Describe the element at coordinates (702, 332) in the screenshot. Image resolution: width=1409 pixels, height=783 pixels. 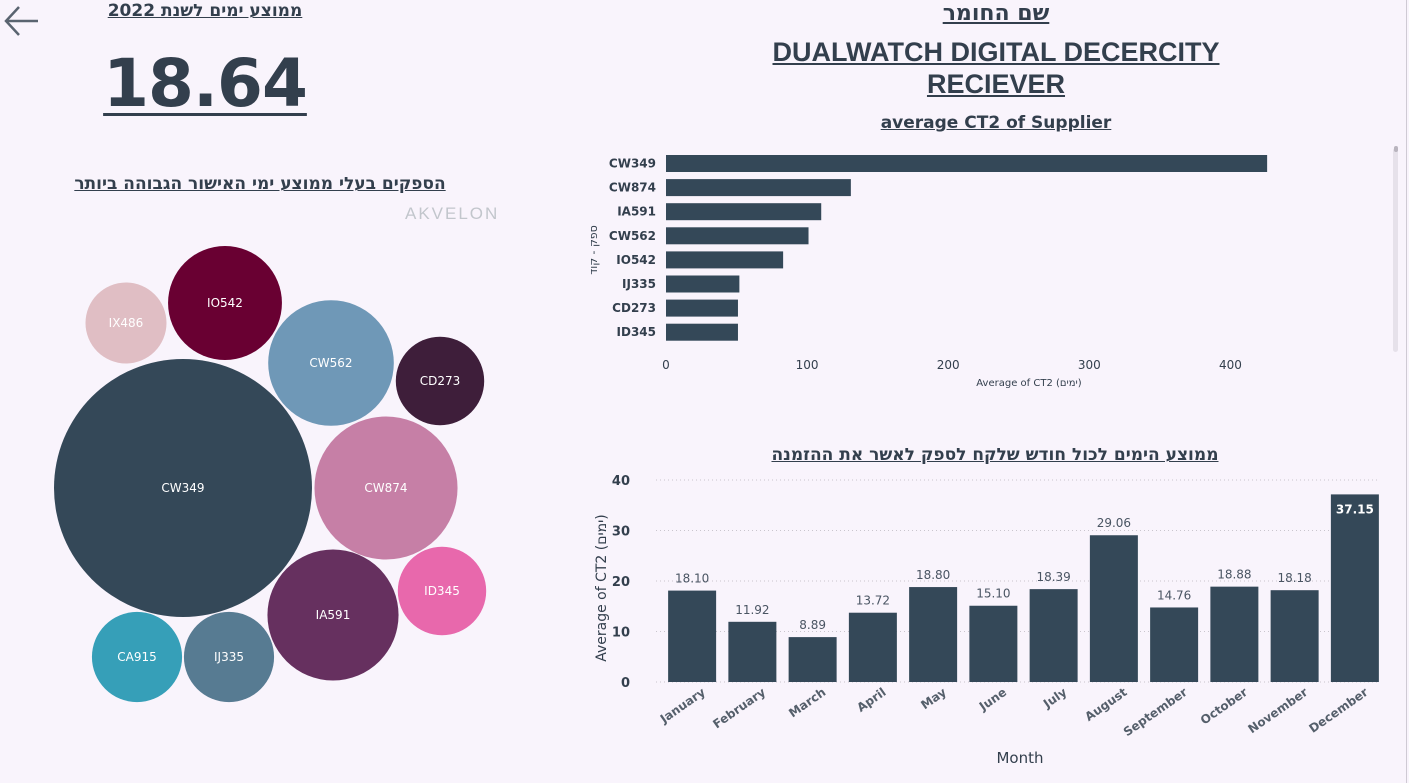
I see `bar-id345` at that location.